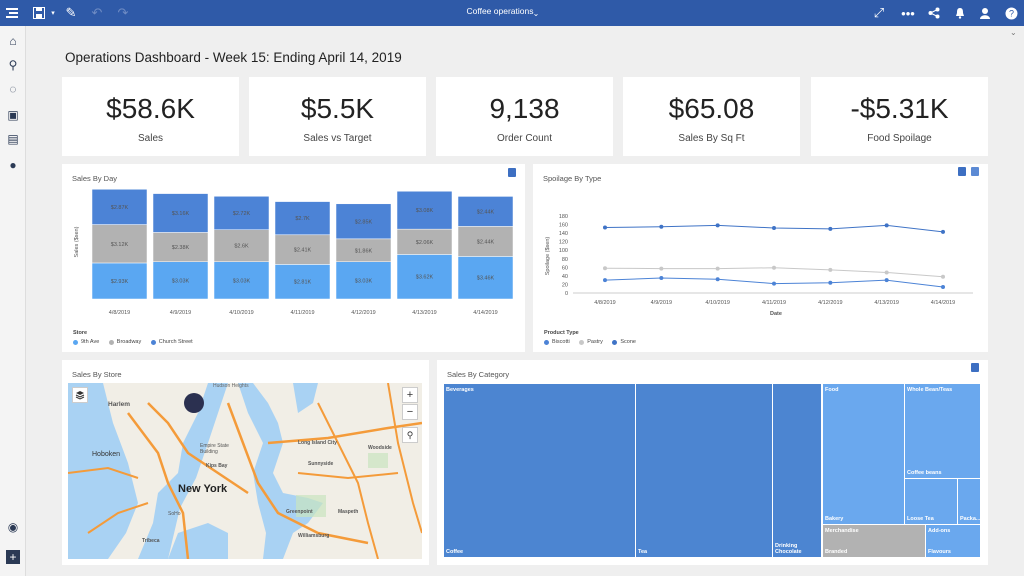  I want to click on legend-label: Scone, so click(628, 342).